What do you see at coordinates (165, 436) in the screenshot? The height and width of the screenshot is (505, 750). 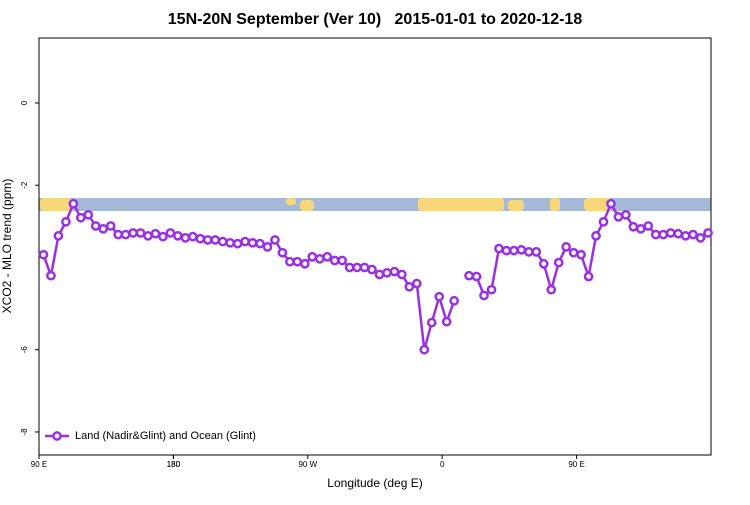 I see `legend-label: Land (Nadir&Glint) and Ocean (Glint)` at bounding box center [165, 436].